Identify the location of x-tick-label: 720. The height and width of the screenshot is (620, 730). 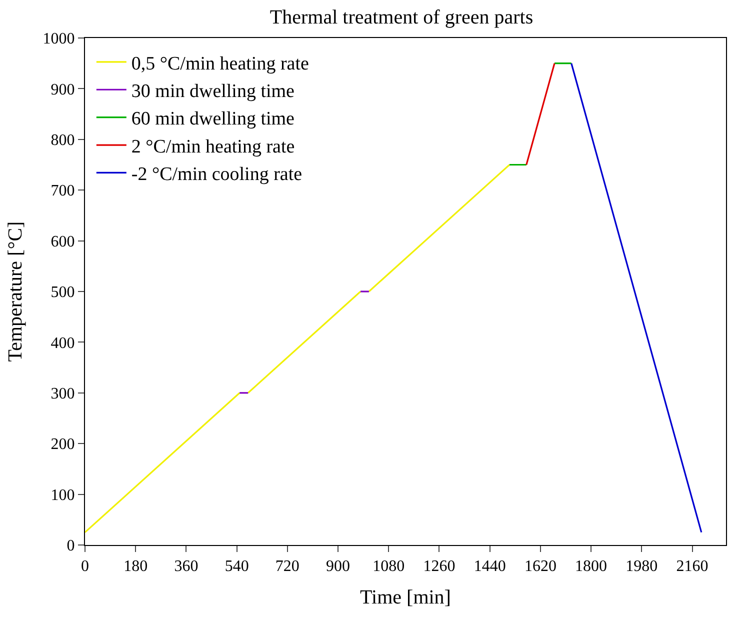
(287, 567).